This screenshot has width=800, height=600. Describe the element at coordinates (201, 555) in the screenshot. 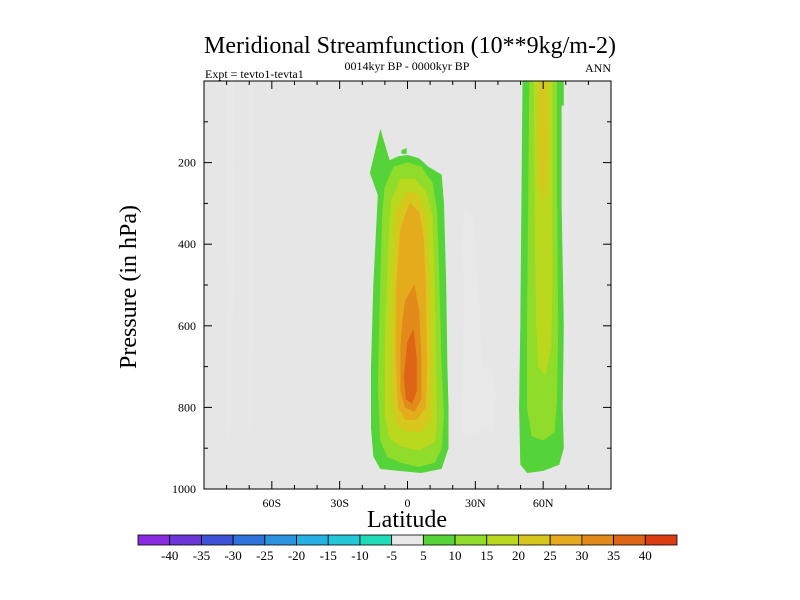

I see `colorbar-label: -35` at that location.